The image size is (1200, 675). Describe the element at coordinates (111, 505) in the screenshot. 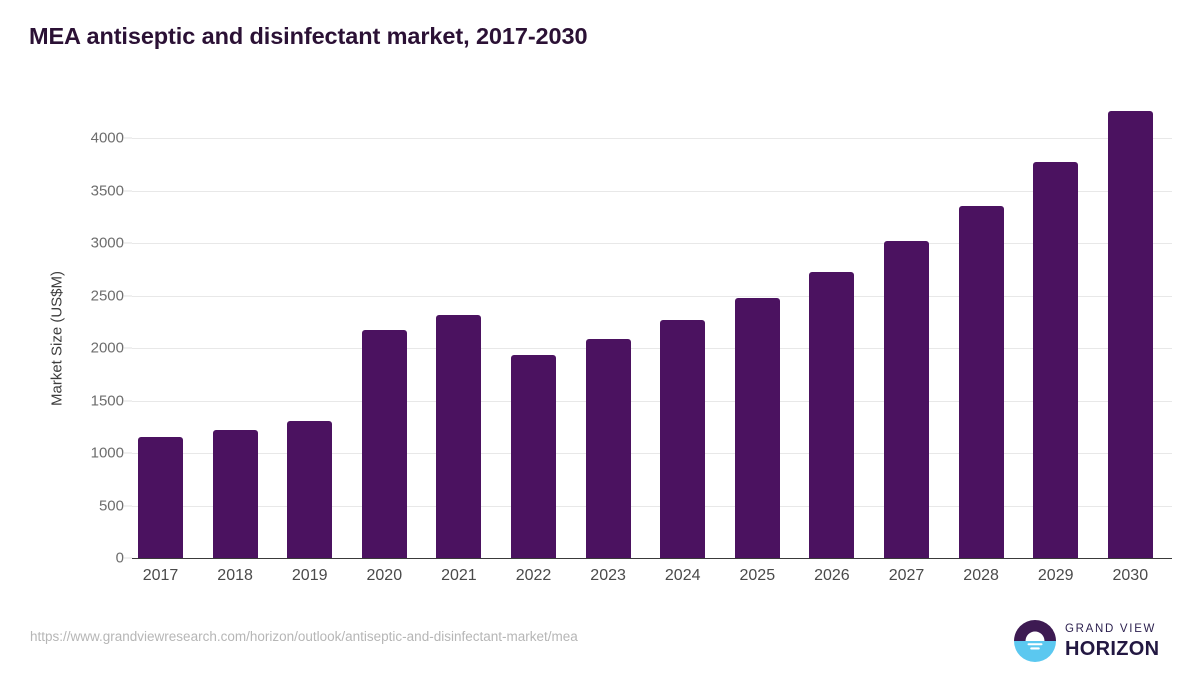

I see `y-tick-label: 500` at that location.